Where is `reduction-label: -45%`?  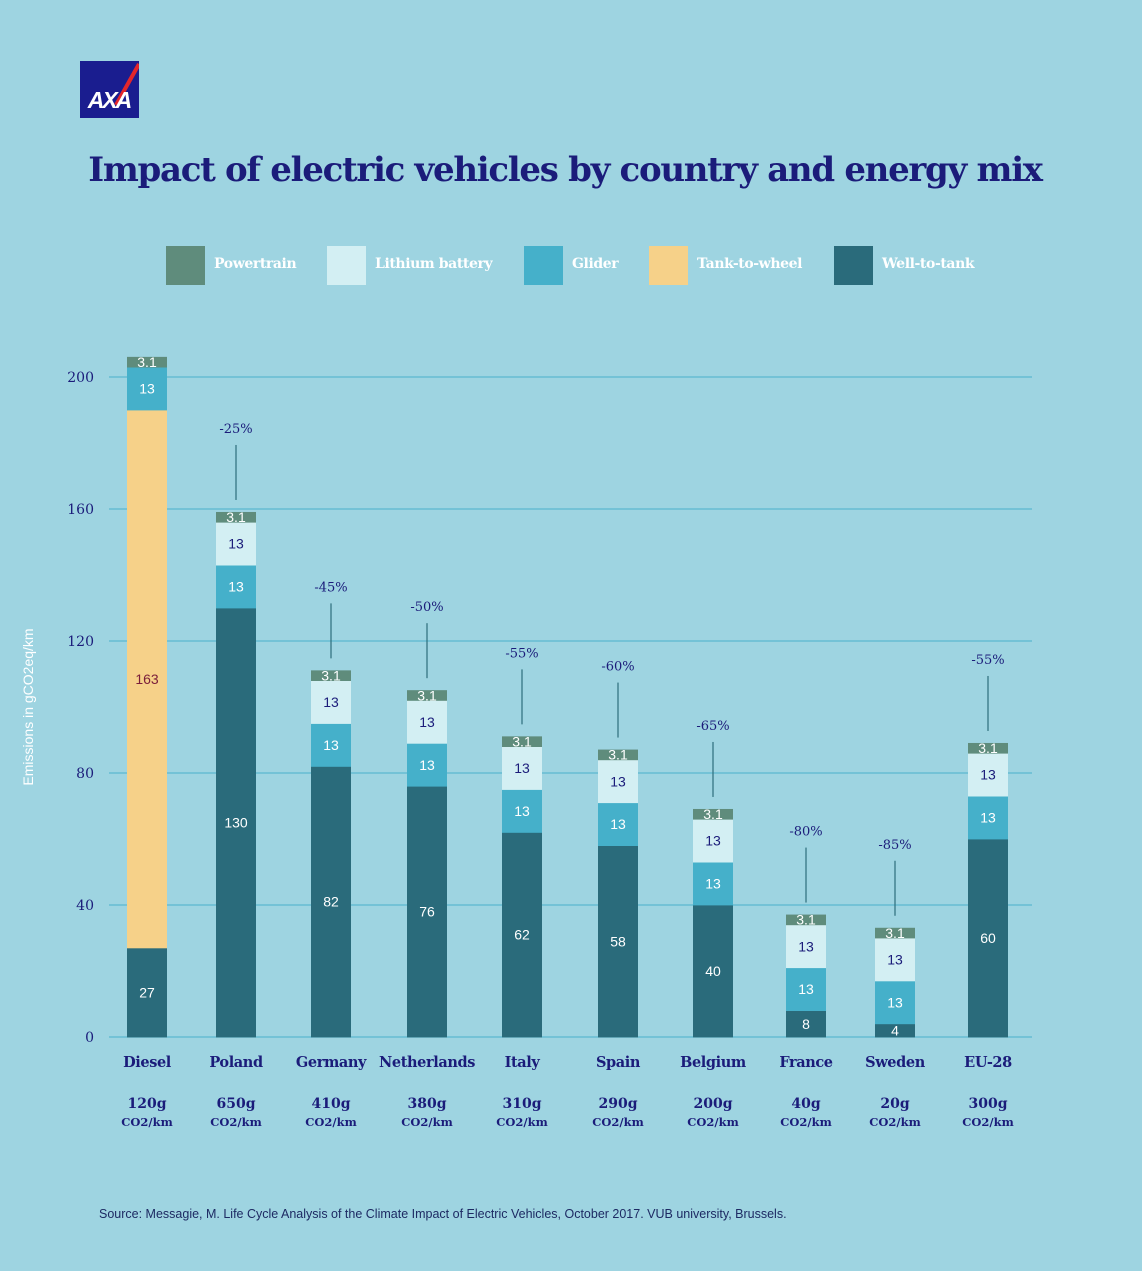
reduction-label: -45% is located at coordinates (330, 587).